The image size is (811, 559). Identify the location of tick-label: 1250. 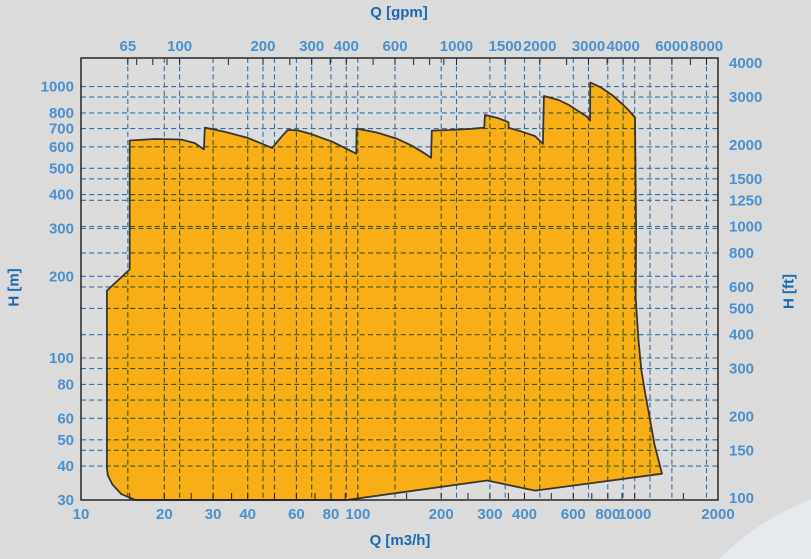
(745, 200).